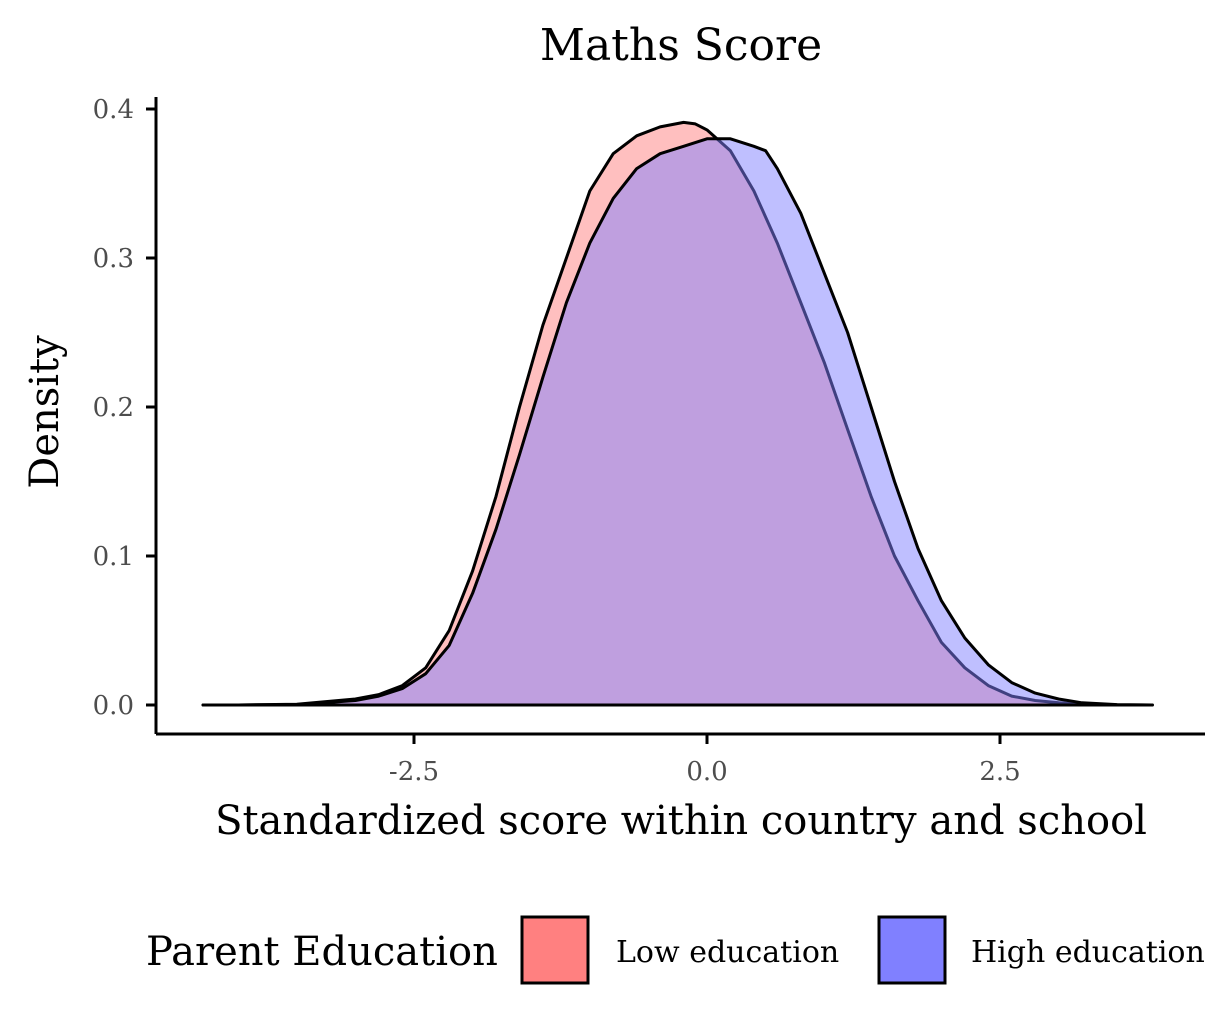 Image resolution: width=1230 pixels, height=1032 pixels. Describe the element at coordinates (322, 952) in the screenshot. I see `legend-title: Parent Education` at that location.